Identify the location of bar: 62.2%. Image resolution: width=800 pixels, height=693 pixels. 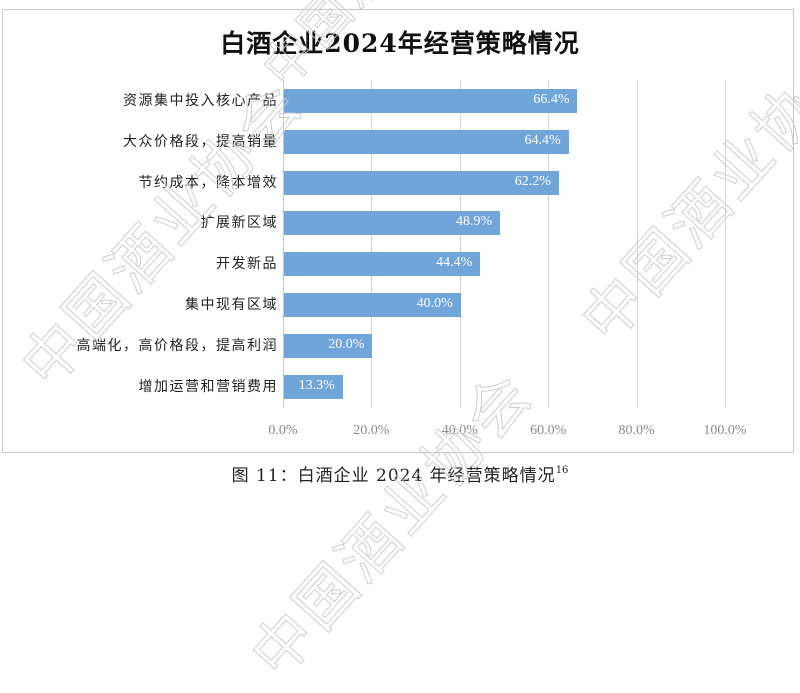
(421, 182).